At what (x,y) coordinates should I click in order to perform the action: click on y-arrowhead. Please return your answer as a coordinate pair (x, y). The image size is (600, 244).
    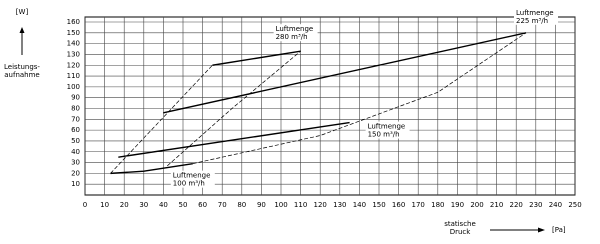
    Looking at the image, I should click on (22, 30).